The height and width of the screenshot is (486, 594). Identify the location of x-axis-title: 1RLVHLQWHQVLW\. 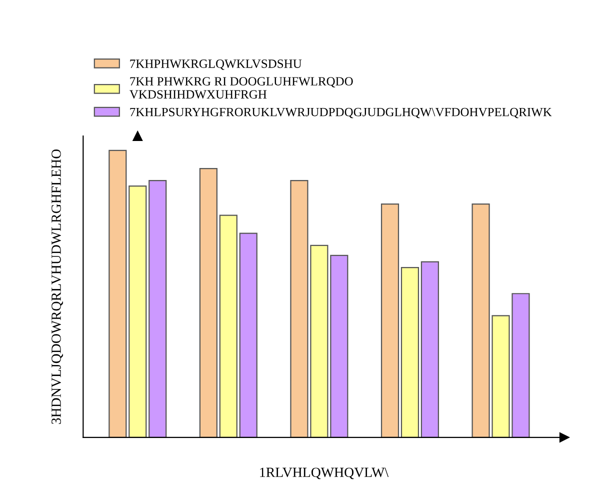
(324, 474).